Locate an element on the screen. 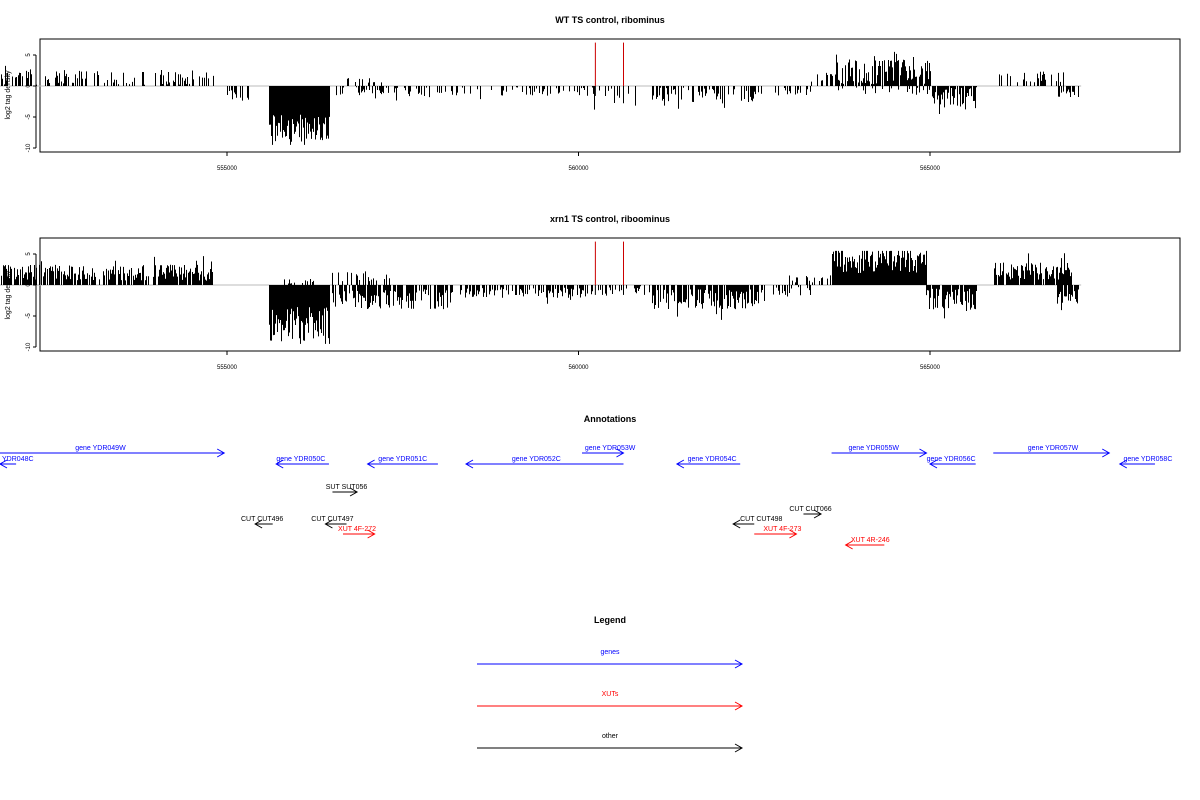 This screenshot has height=800, width=1200. feature-label: SUT SUT056 is located at coordinates (347, 487).